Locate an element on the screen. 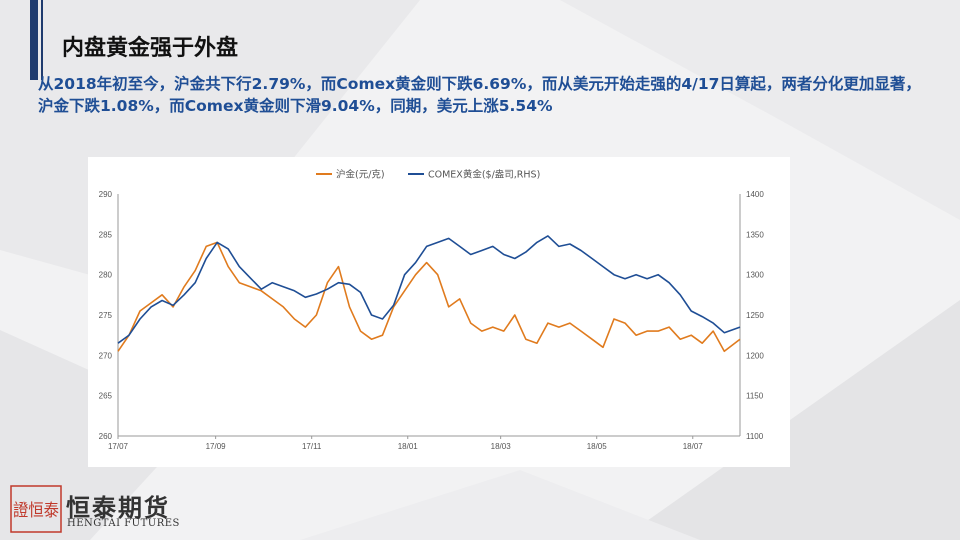 Image resolution: width=960 pixels, height=540 pixels. y-left-tick-label: 285 is located at coordinates (106, 234).